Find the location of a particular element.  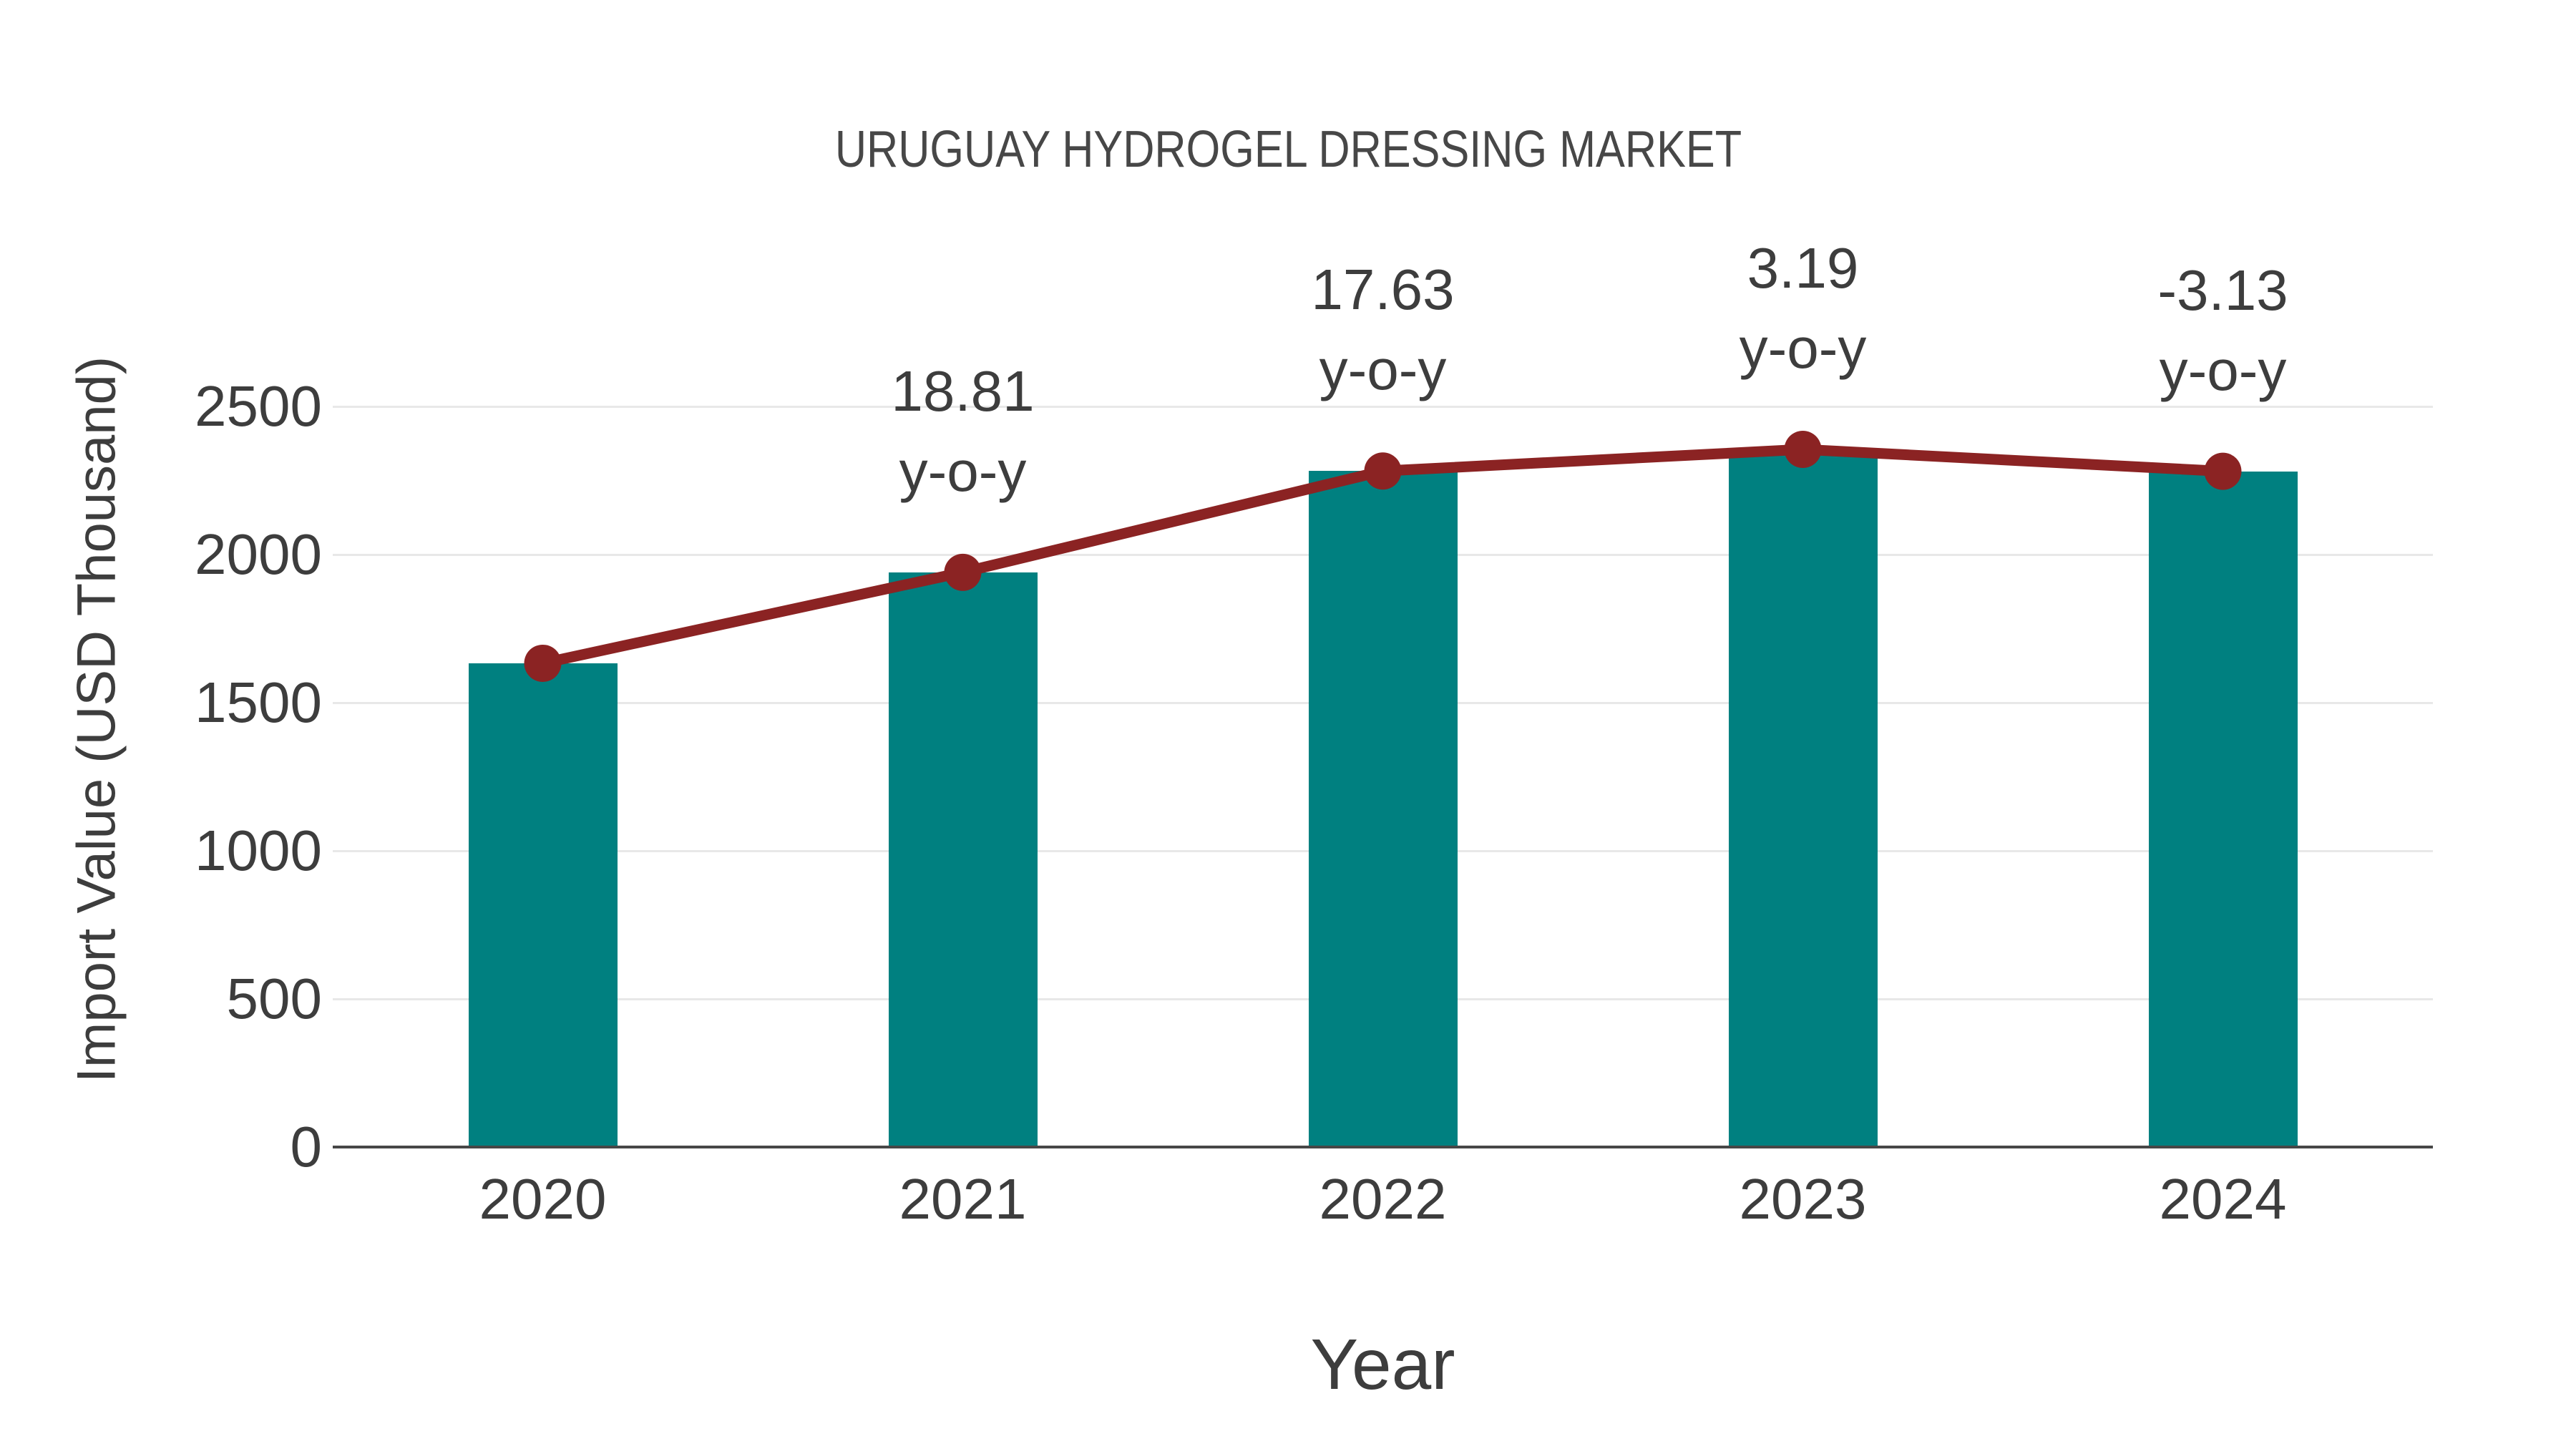

y-tick-label-1000: 1000 is located at coordinates (258, 850).